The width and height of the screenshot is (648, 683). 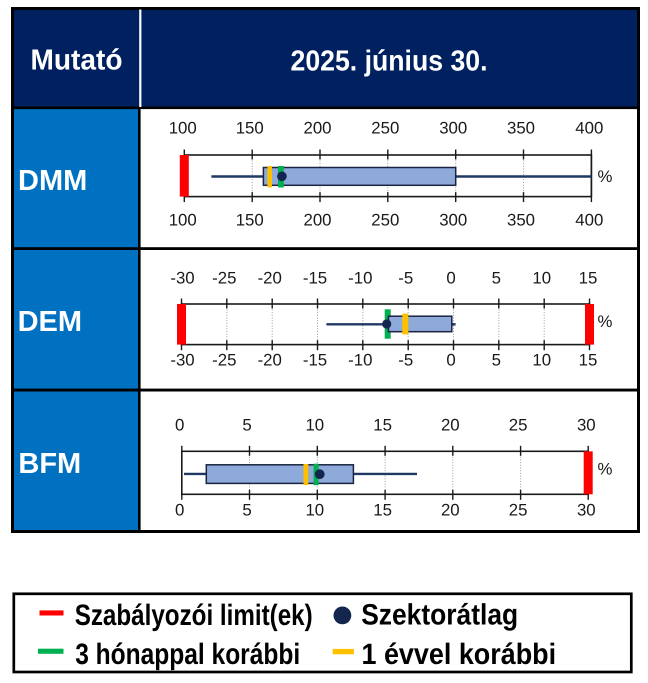 What do you see at coordinates (49, 464) in the screenshot?
I see `svg-text: BFM` at bounding box center [49, 464].